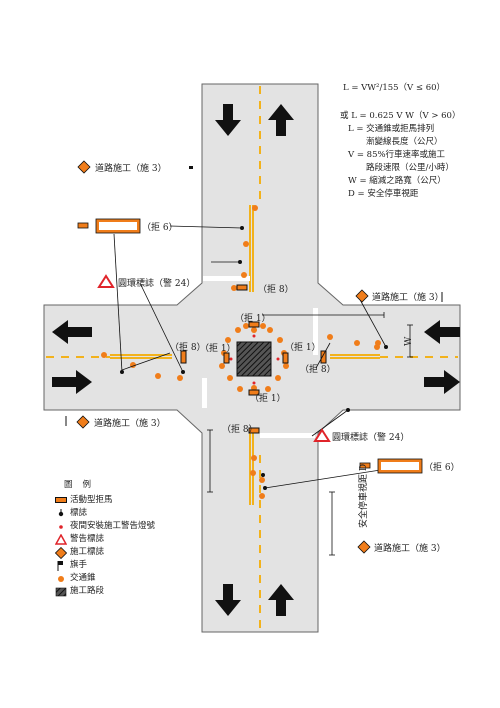 The width and height of the screenshot is (500, 708). Describe the element at coordinates (383, 194) in the screenshot. I see `formula-line-8: D = 安全停車視距` at that location.